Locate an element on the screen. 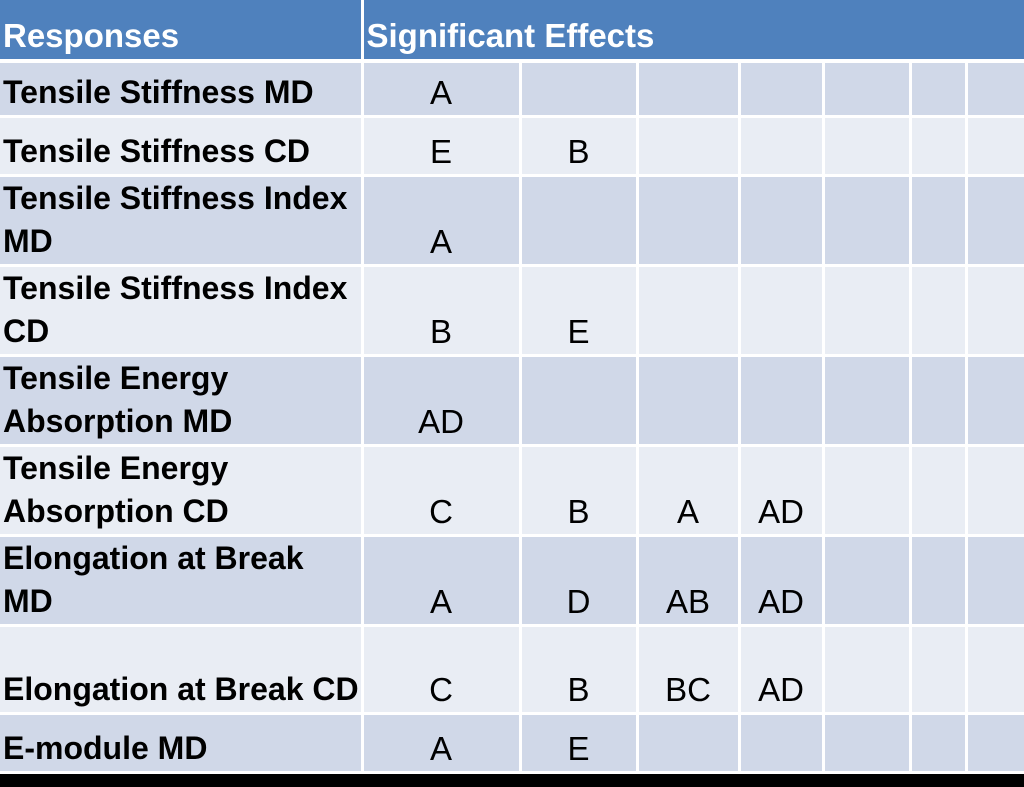  responses-header: Responses is located at coordinates (182, 31).